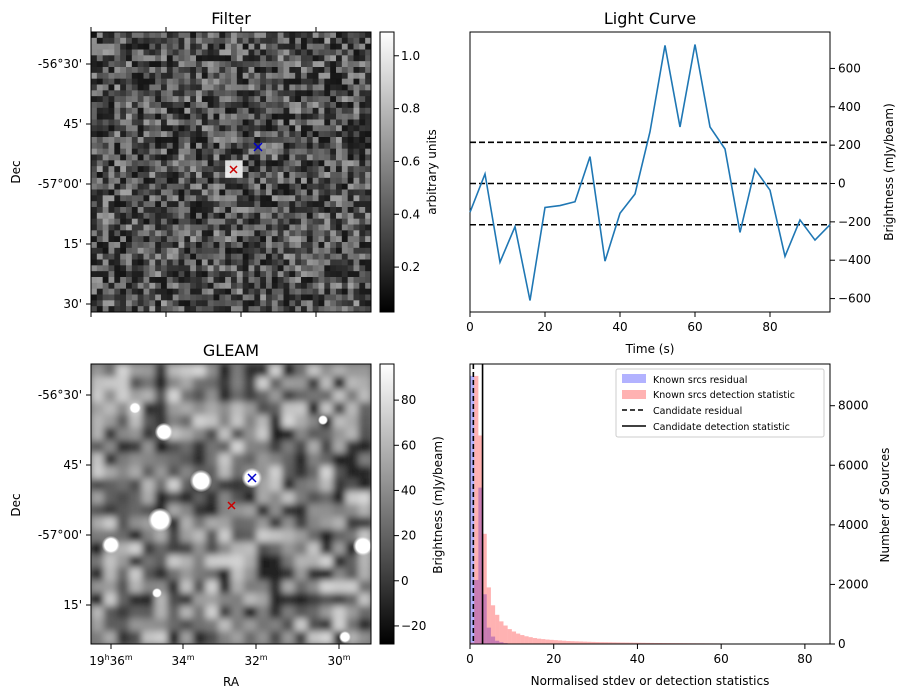 This screenshot has width=907, height=699. What do you see at coordinates (854, 260) in the screenshot?
I see `lightcurve-ytick-label: −400` at bounding box center [854, 260].